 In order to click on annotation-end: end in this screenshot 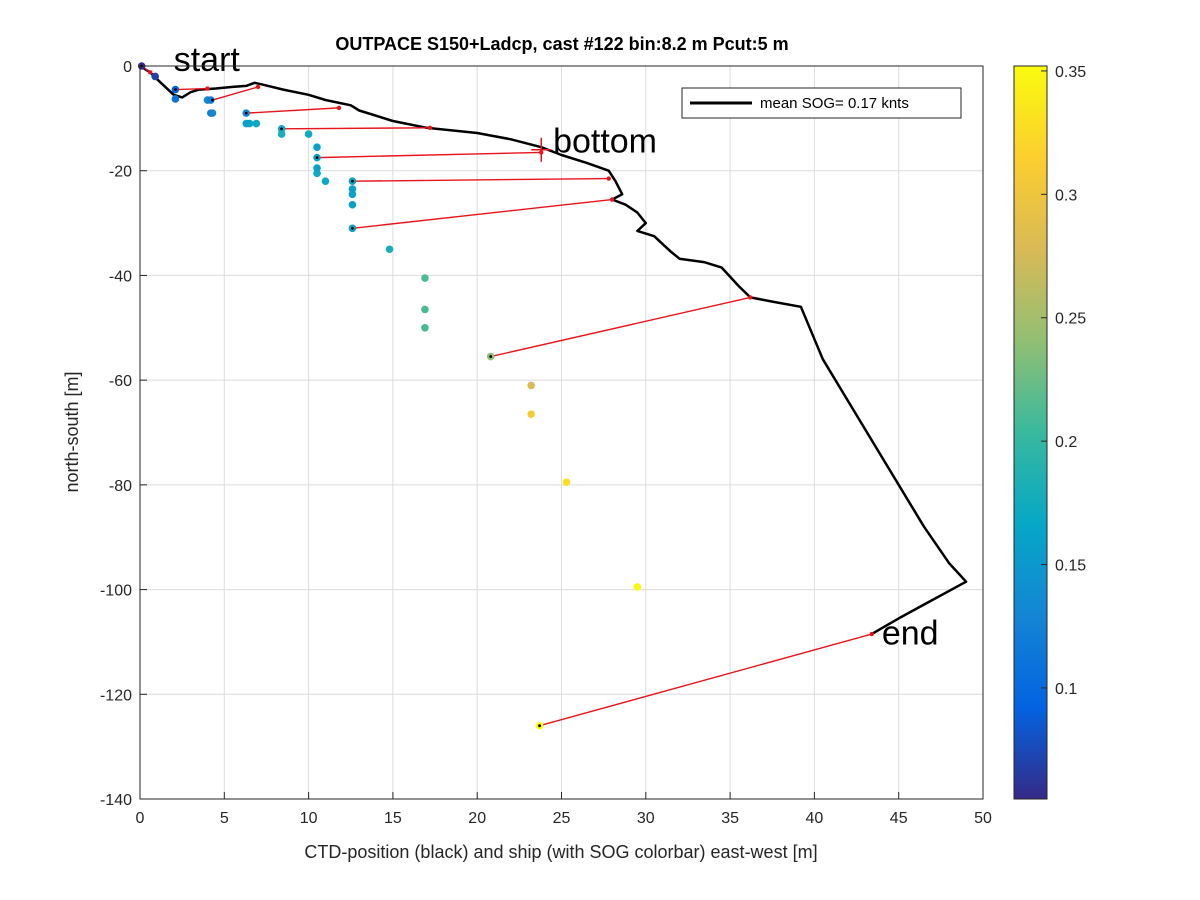, I will do `click(910, 634)`.